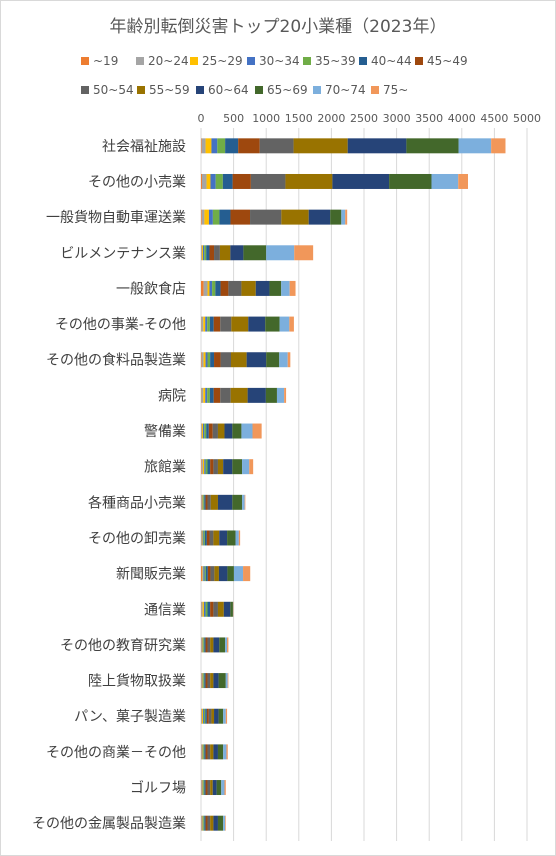  Describe the element at coordinates (201, 118) in the screenshot. I see `x-tick-label: 0` at that location.